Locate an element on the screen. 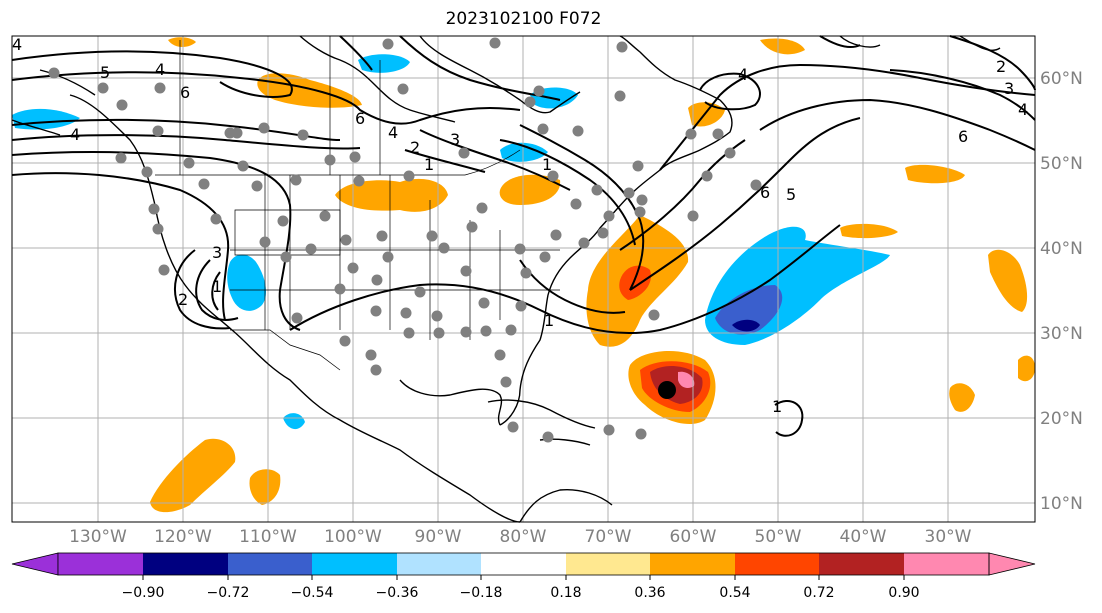 Image resolution: width=1102 pixels, height=613 pixels. colorbar-tick-label: −0.54 is located at coordinates (312, 593).